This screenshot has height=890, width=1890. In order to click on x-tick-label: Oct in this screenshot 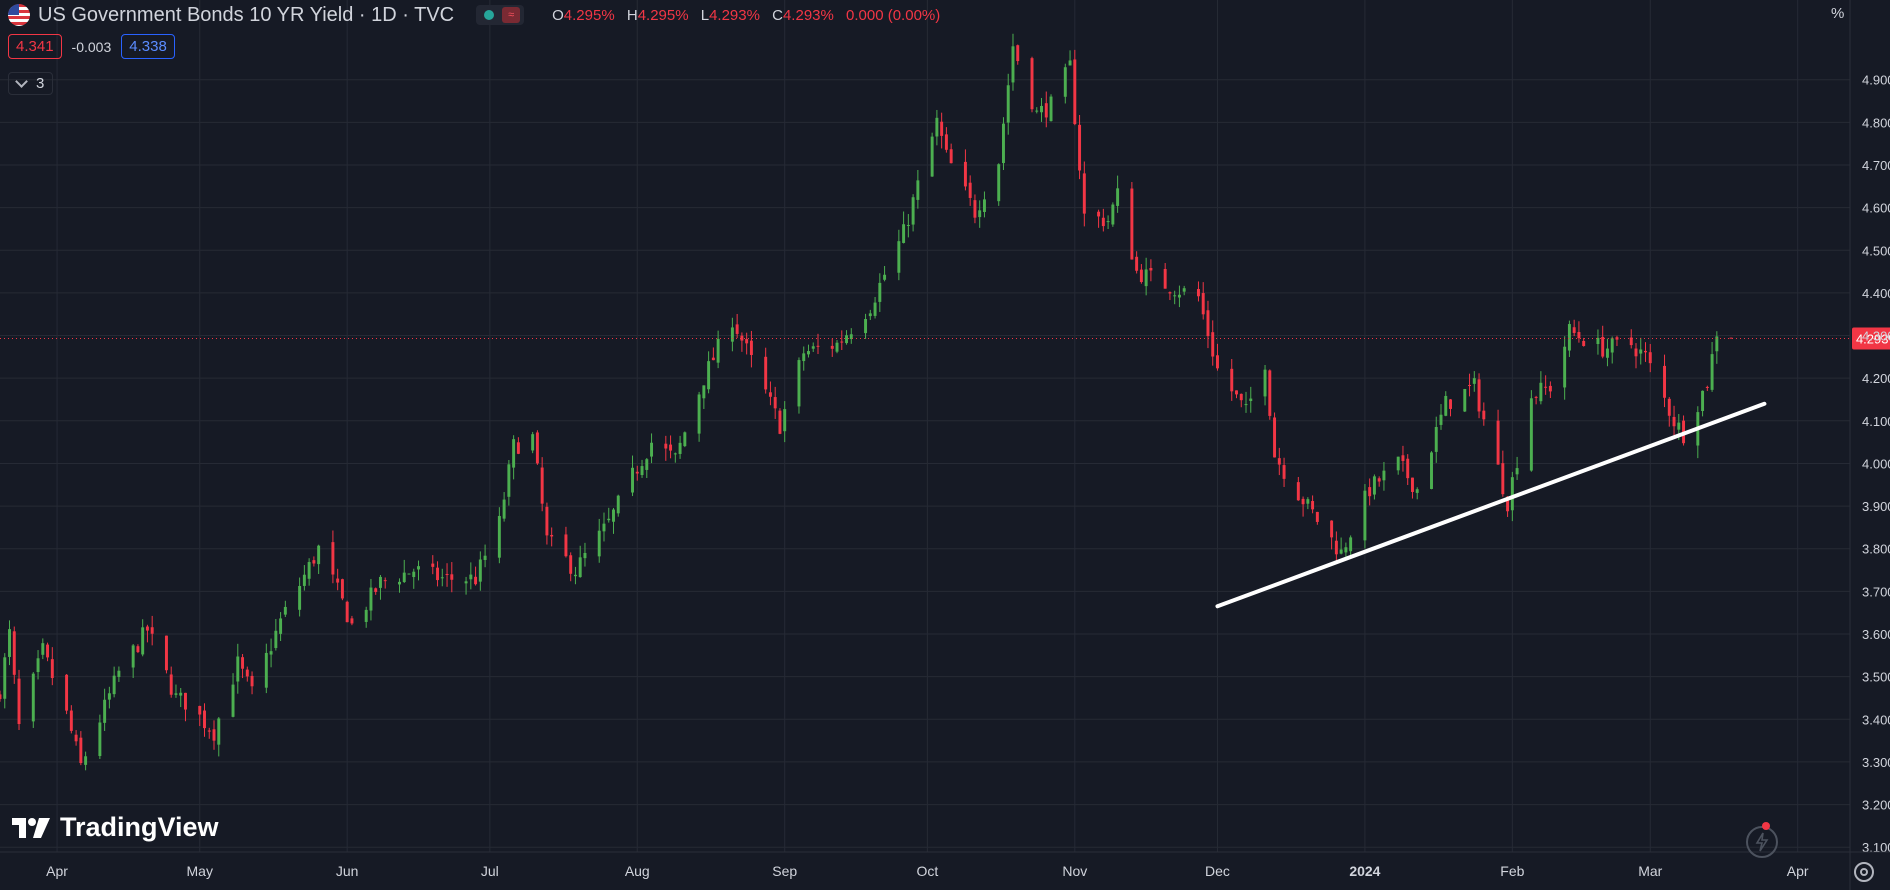, I will do `click(927, 871)`.